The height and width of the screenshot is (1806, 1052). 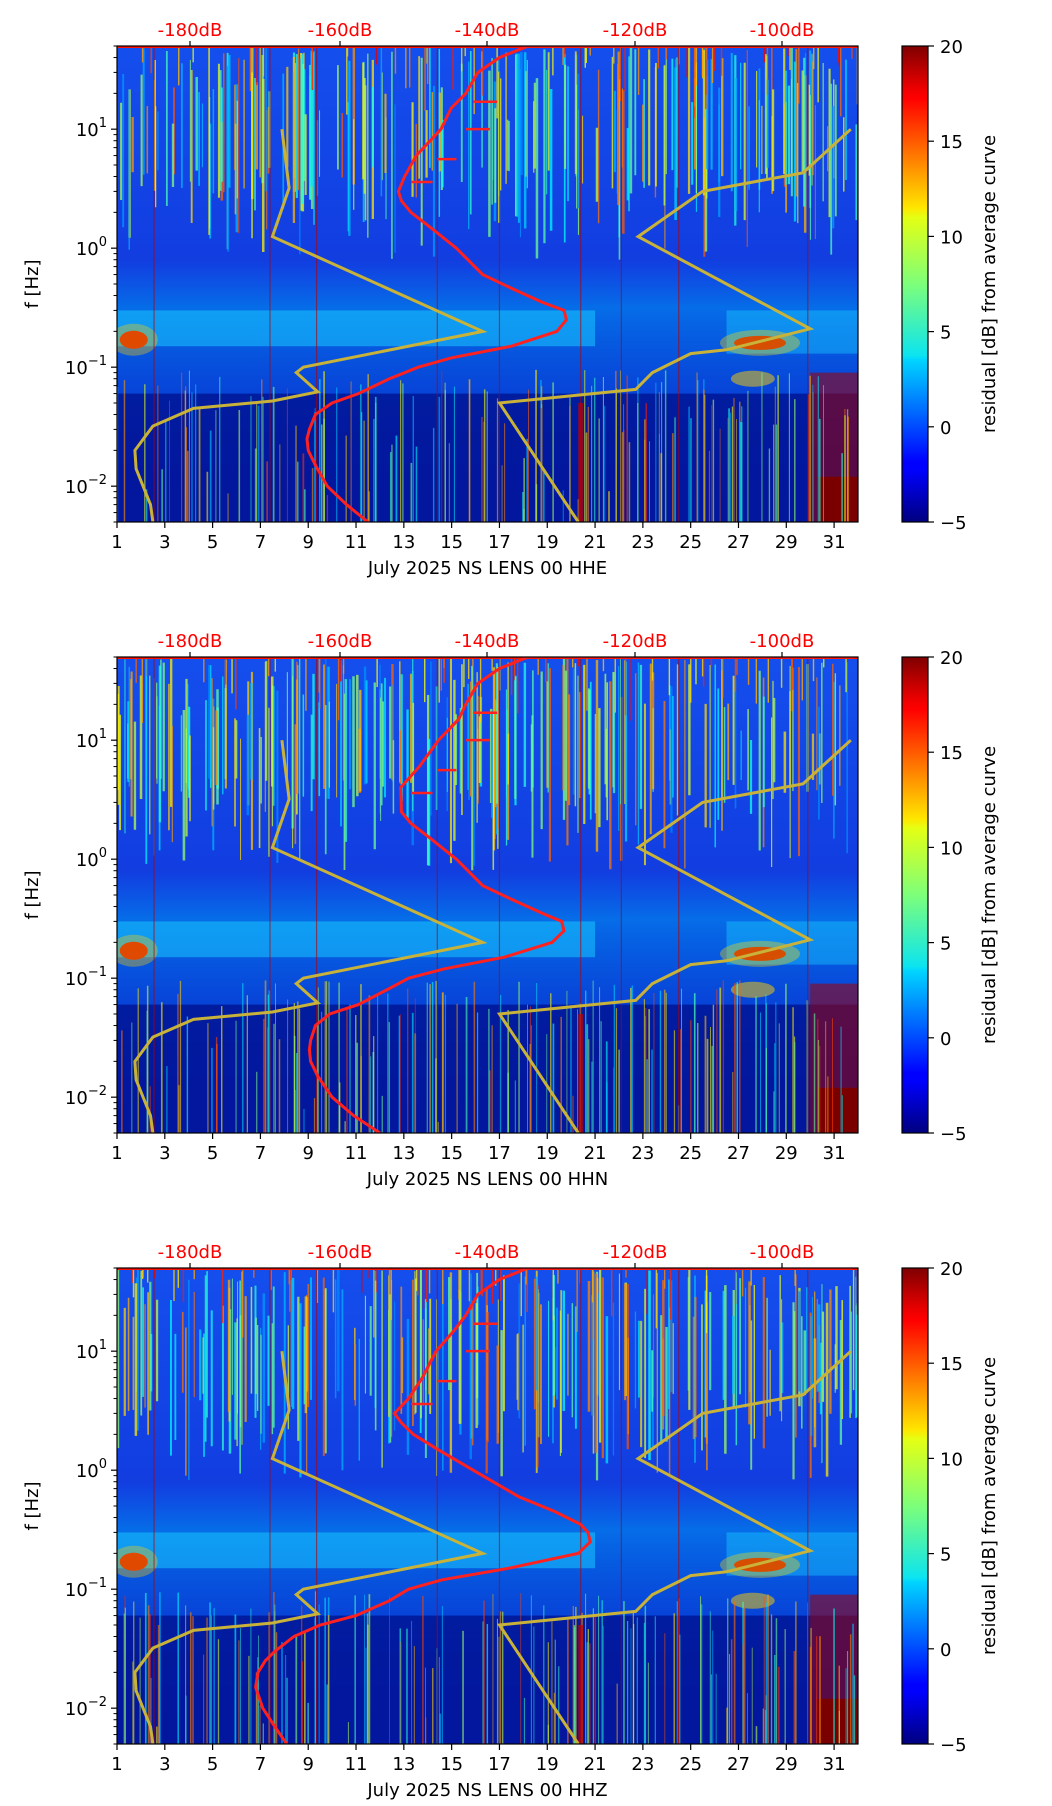 I want to click on colorbar-tick-label: 10, so click(x=951, y=237).